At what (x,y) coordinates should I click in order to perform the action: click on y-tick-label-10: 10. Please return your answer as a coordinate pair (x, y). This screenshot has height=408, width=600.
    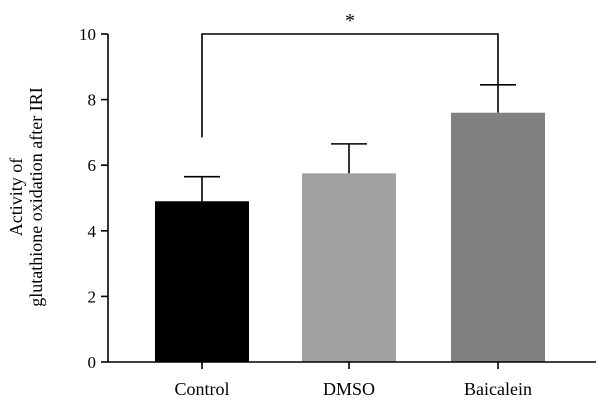
    Looking at the image, I should click on (87, 34).